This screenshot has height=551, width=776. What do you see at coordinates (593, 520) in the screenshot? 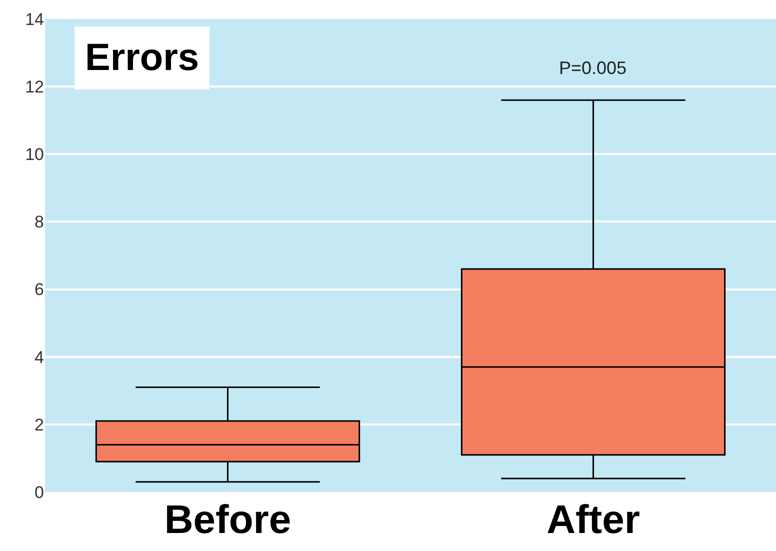
I see `x-tick-label: After` at bounding box center [593, 520].